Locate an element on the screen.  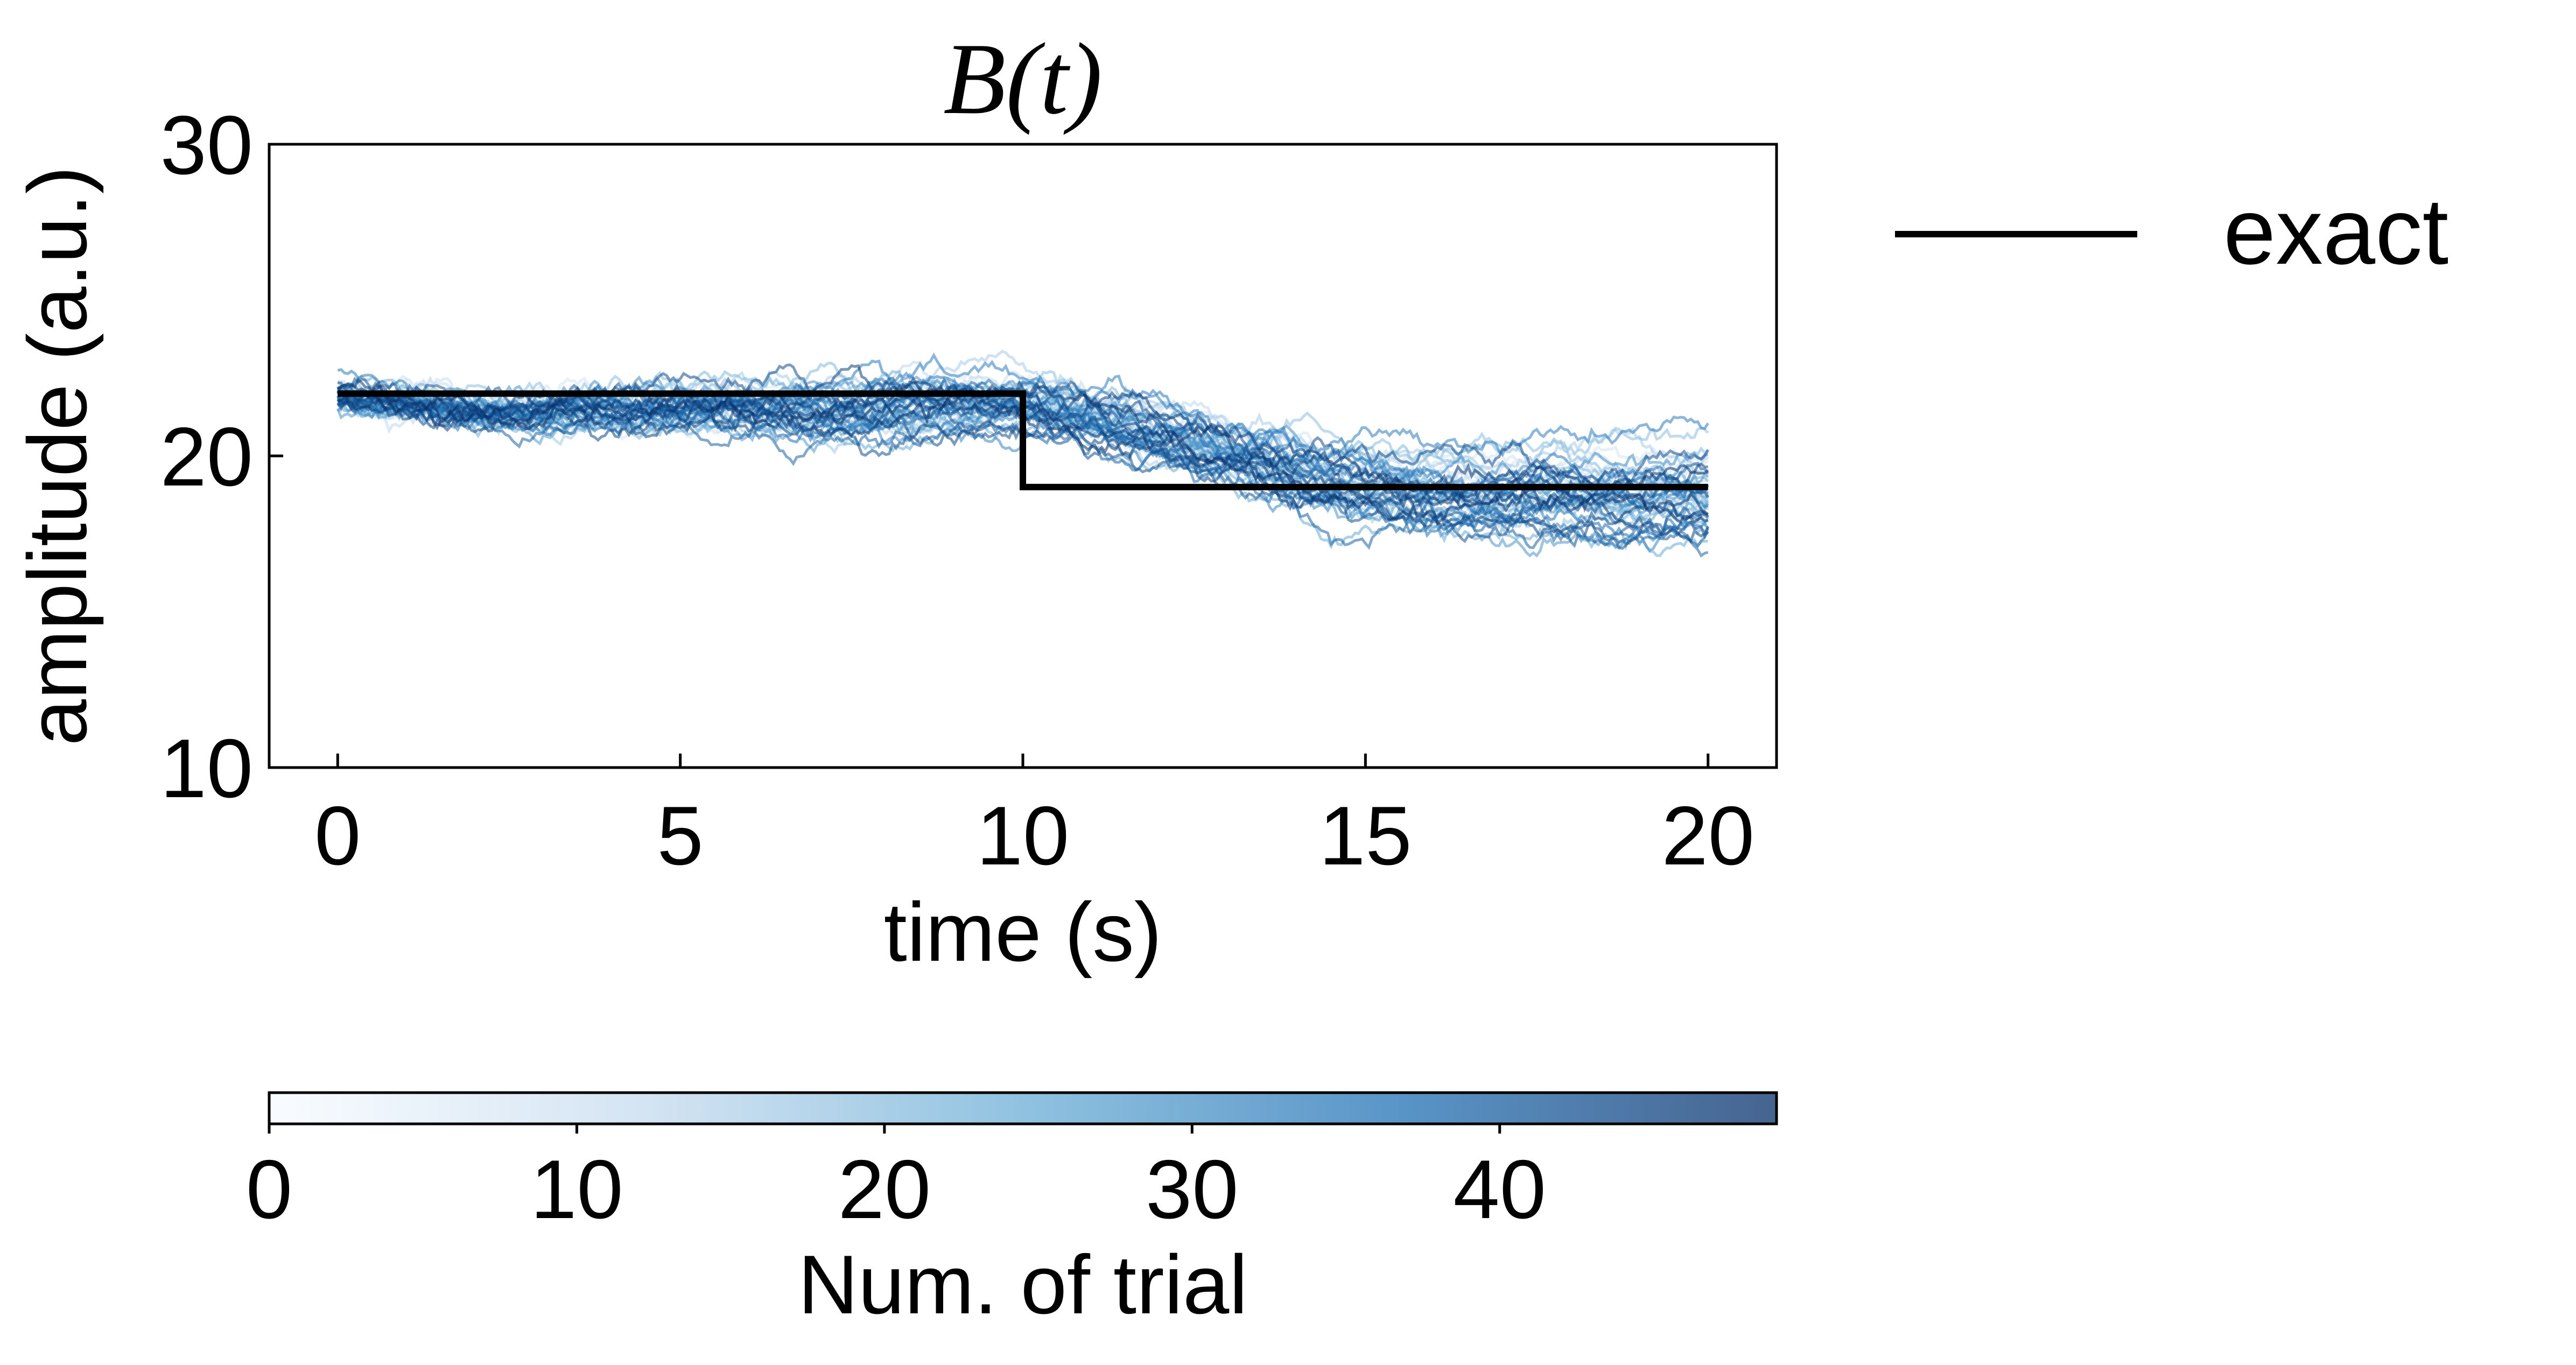
y-axis-ticks: 10 20 30 is located at coordinates (221, 456).